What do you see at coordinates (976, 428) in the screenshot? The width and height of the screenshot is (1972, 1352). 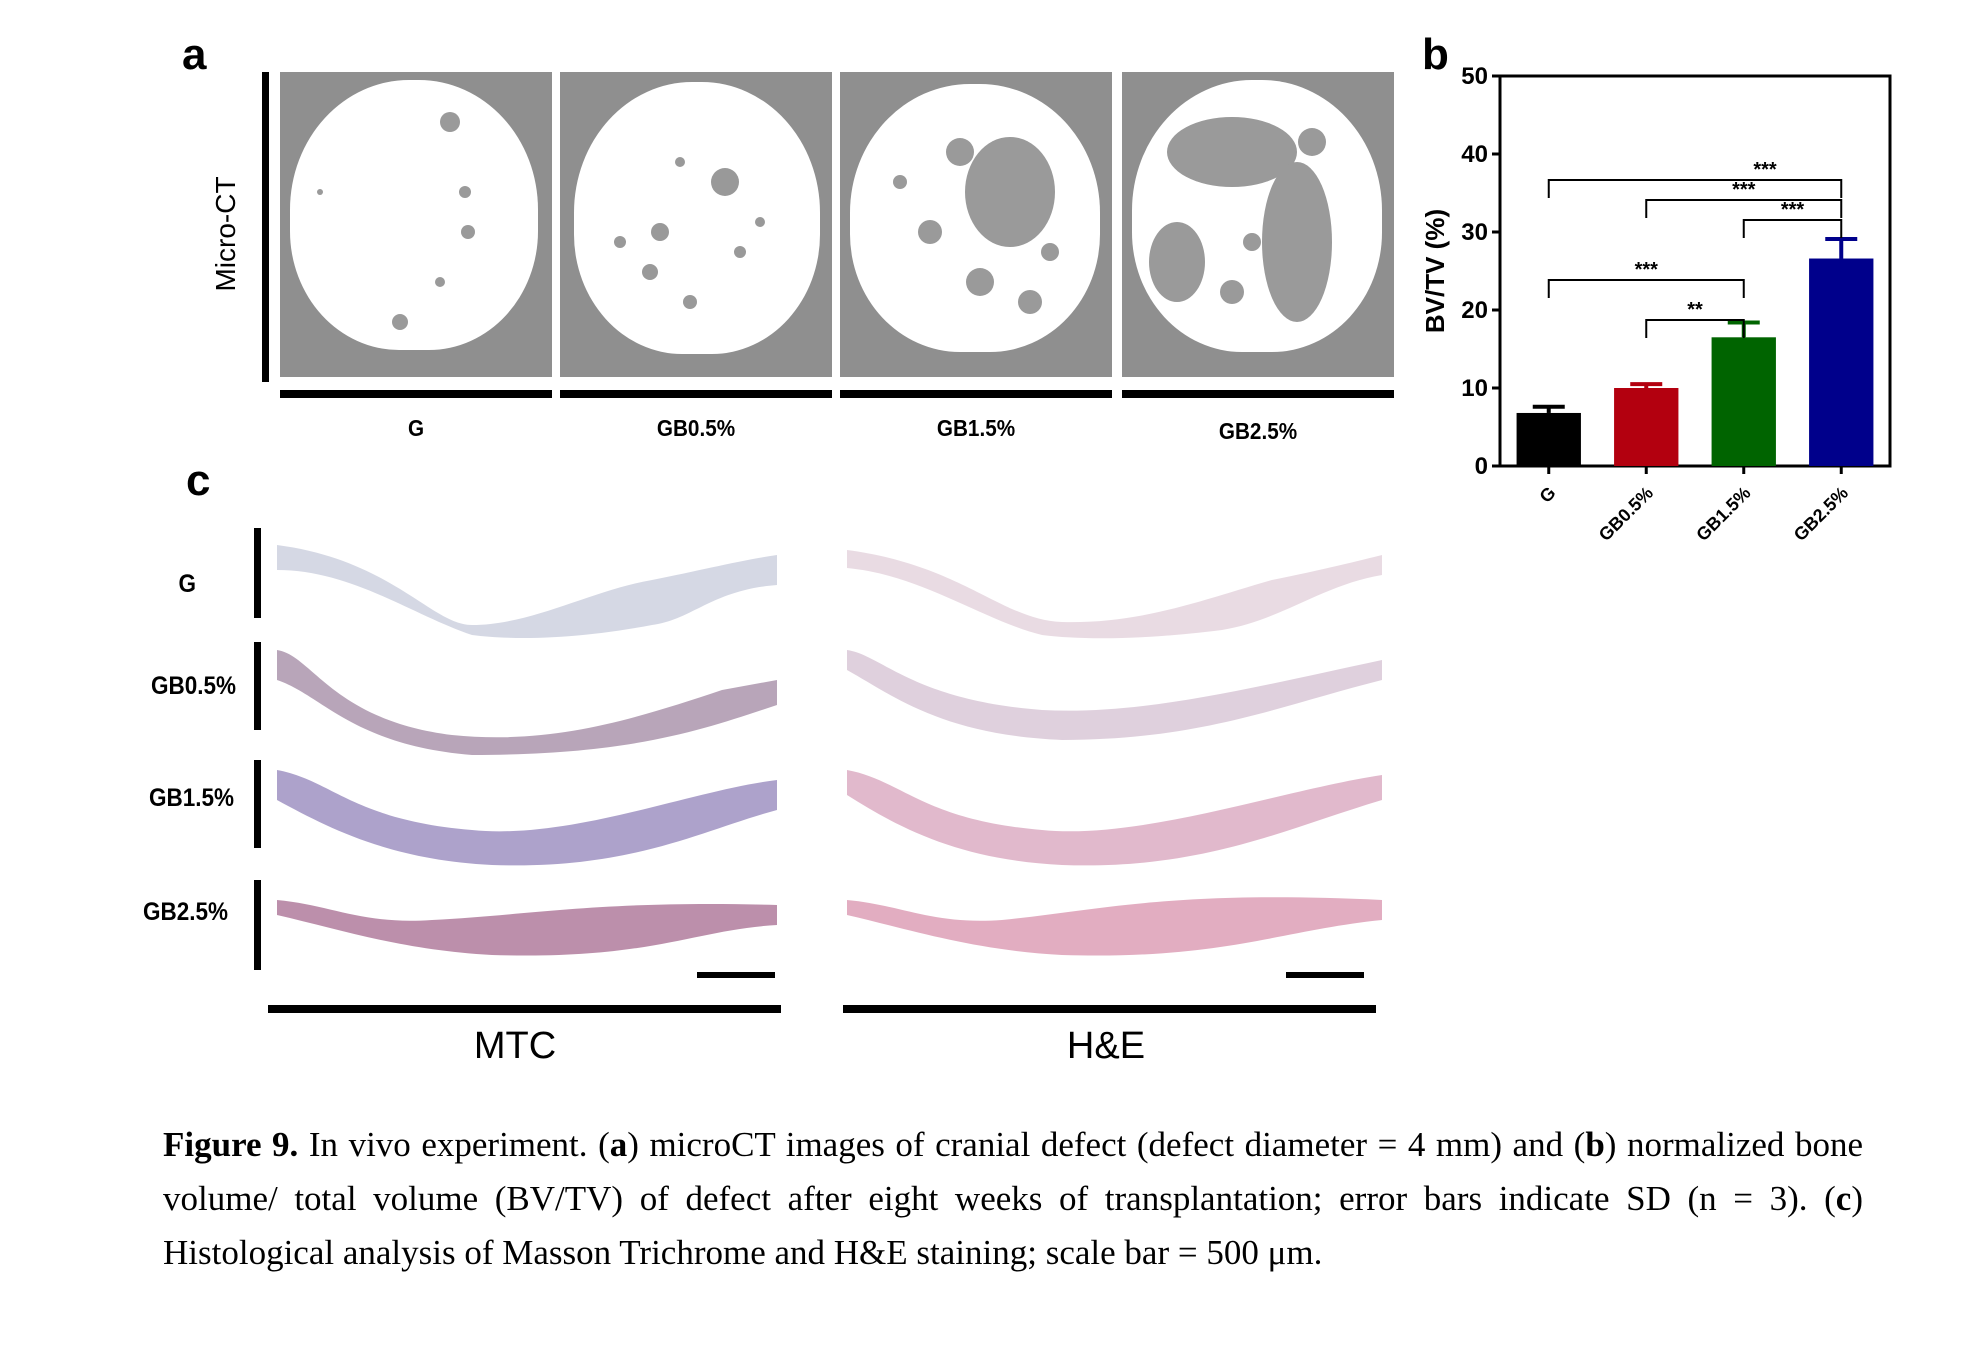 I see `ct-label-gb15: GB1.5%` at bounding box center [976, 428].